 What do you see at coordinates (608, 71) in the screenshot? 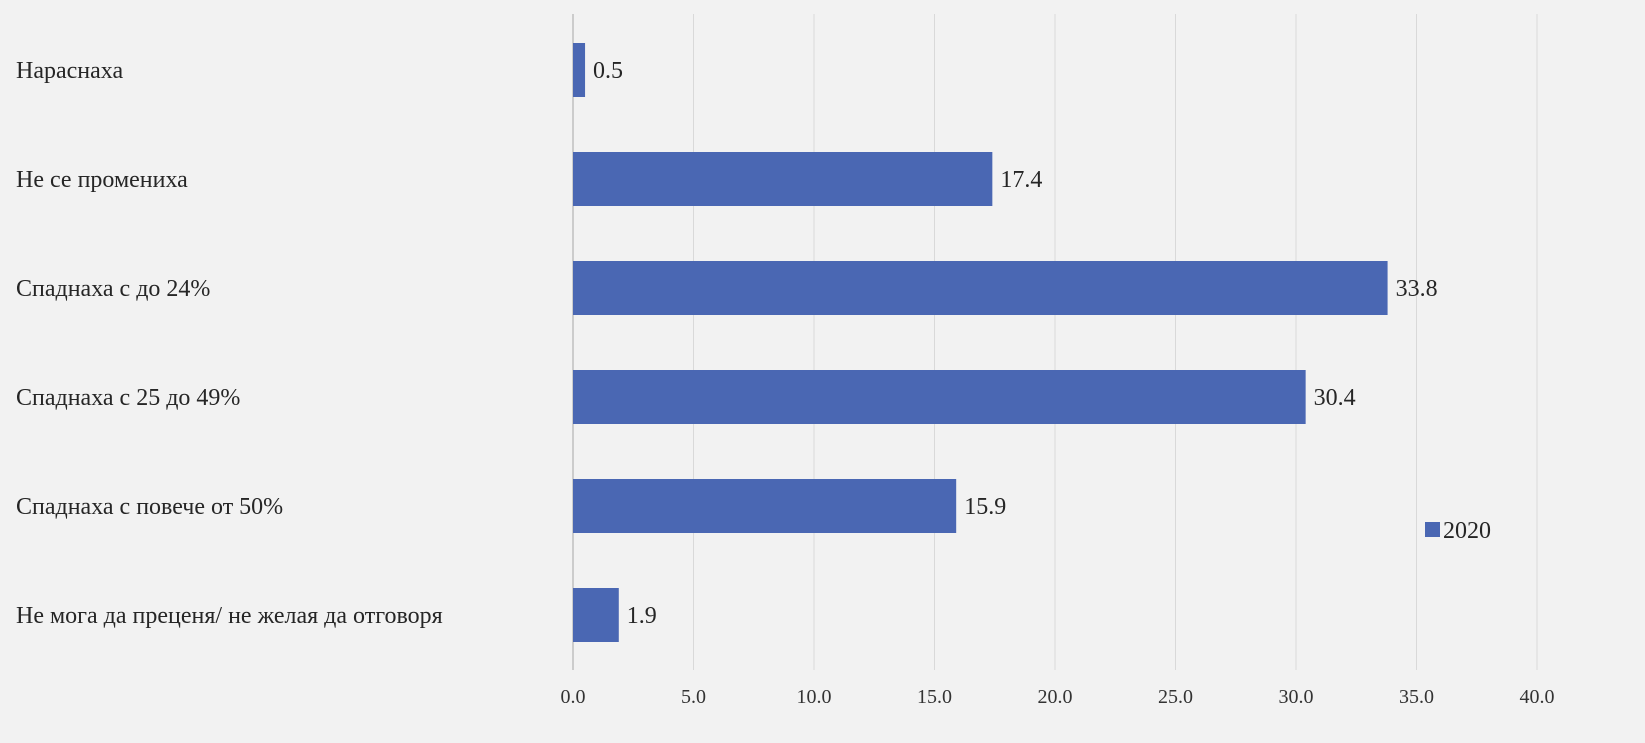
I see `data-label: 0.5` at bounding box center [608, 71].